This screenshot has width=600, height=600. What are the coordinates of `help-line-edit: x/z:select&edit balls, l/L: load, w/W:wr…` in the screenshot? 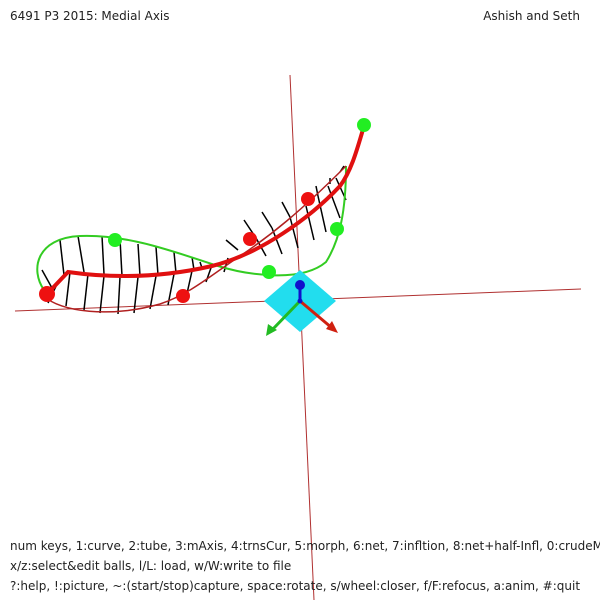 It's located at (151, 566).